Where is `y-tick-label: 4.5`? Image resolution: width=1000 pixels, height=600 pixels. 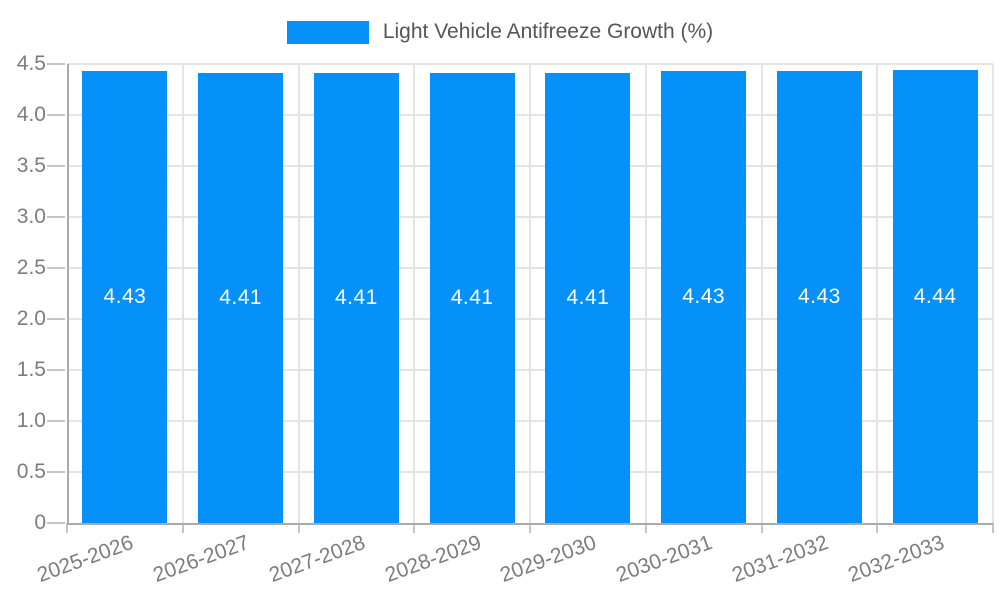
y-tick-label: 4.5 is located at coordinates (31, 63).